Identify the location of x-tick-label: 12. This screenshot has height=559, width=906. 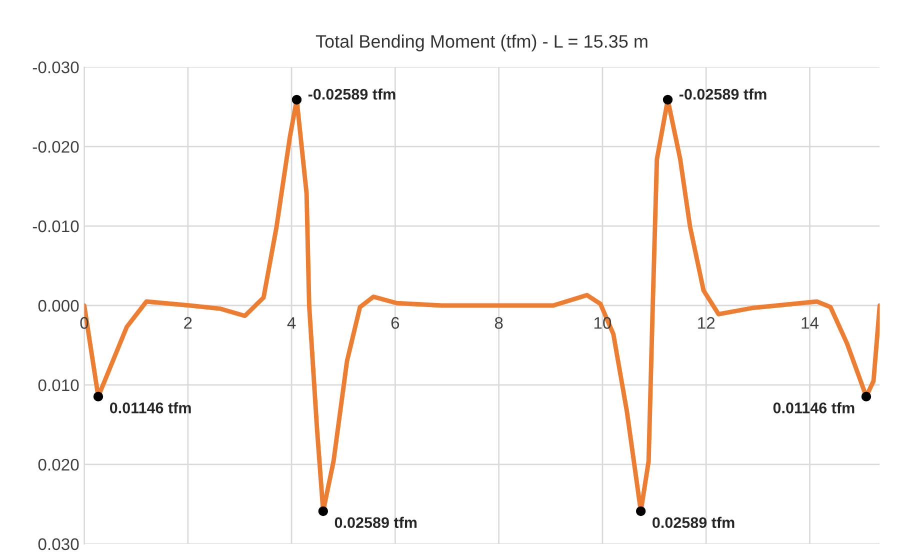
(706, 323).